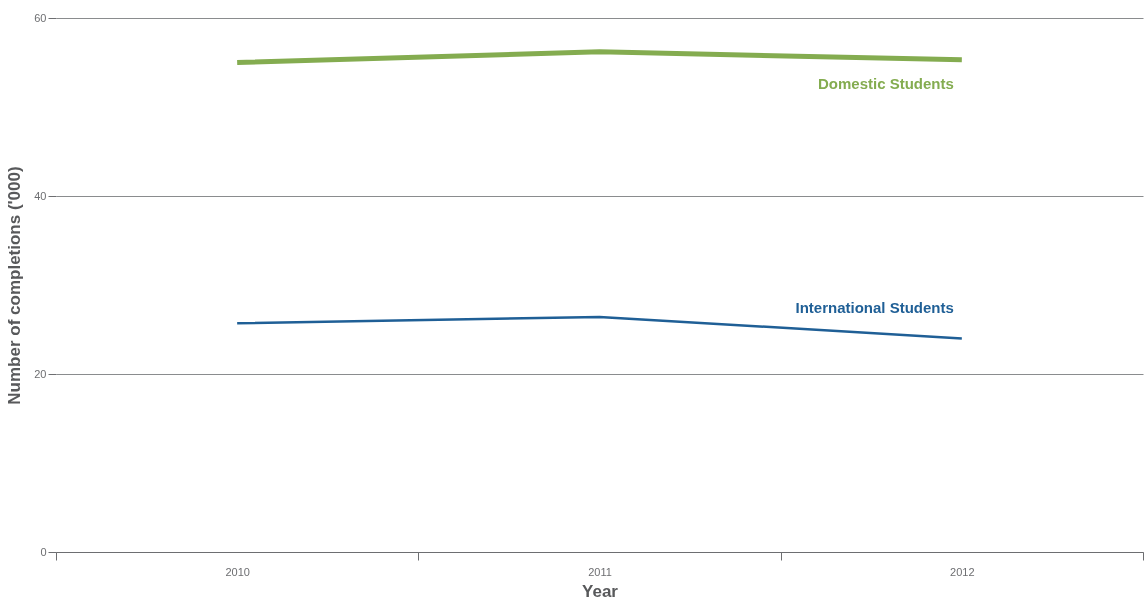 Image resolution: width=1146 pixels, height=604 pixels. What do you see at coordinates (43, 551) in the screenshot?
I see `y-tick-label: 0` at bounding box center [43, 551].